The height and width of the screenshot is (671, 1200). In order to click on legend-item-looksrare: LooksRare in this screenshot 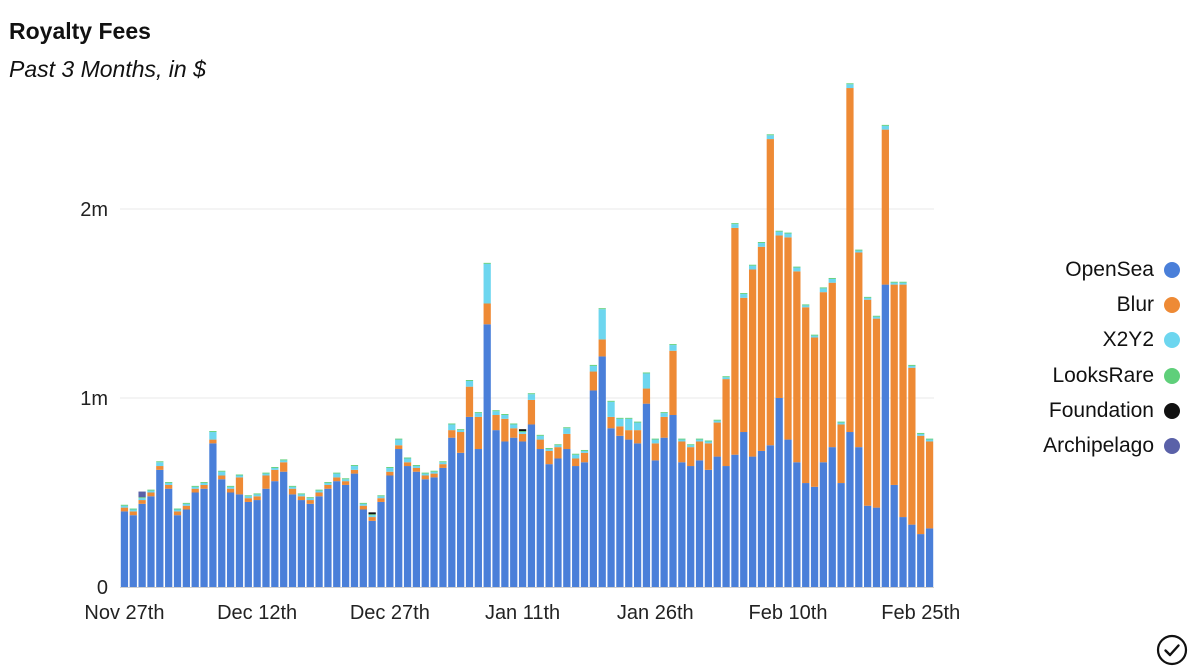, I will do `click(1080, 375)`.